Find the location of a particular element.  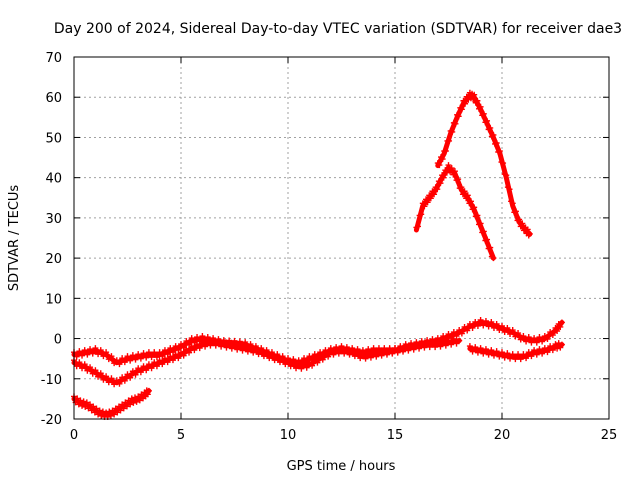

series-arc-late-low is located at coordinates (515, 351).